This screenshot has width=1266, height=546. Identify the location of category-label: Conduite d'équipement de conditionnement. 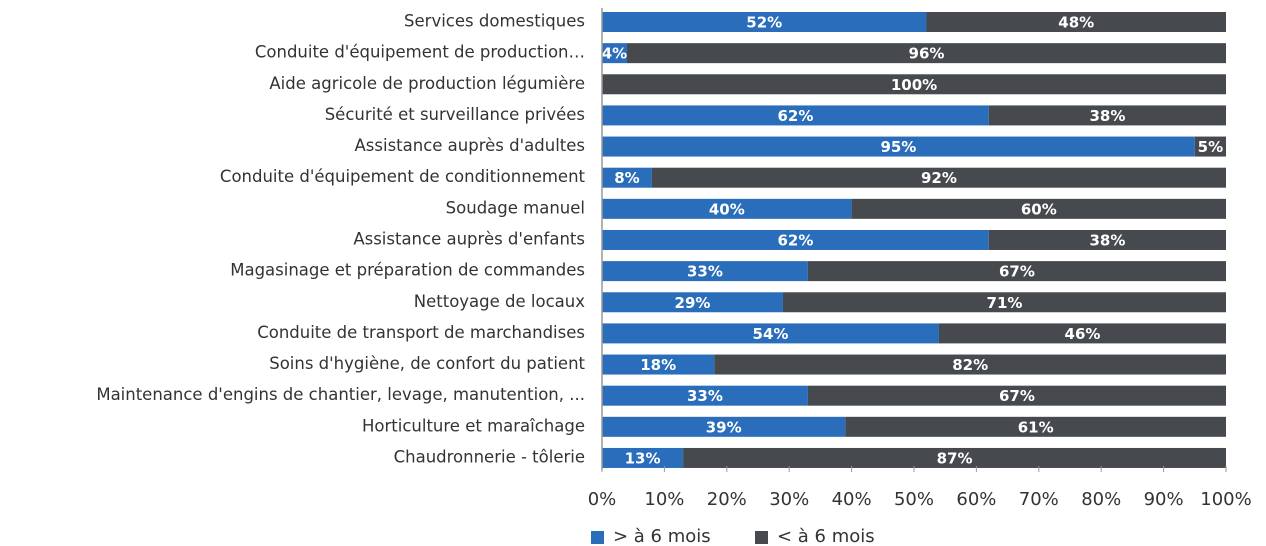
(403, 176).